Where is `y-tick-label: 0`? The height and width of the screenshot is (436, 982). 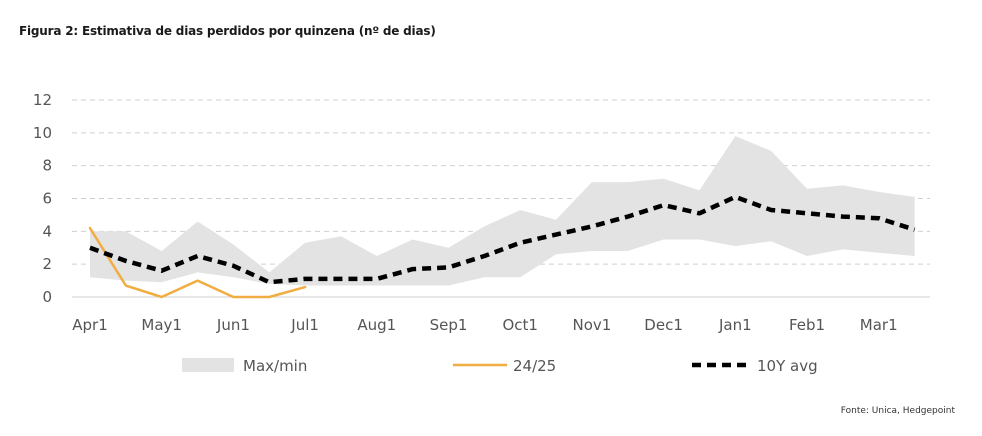 y-tick-label: 0 is located at coordinates (47, 297).